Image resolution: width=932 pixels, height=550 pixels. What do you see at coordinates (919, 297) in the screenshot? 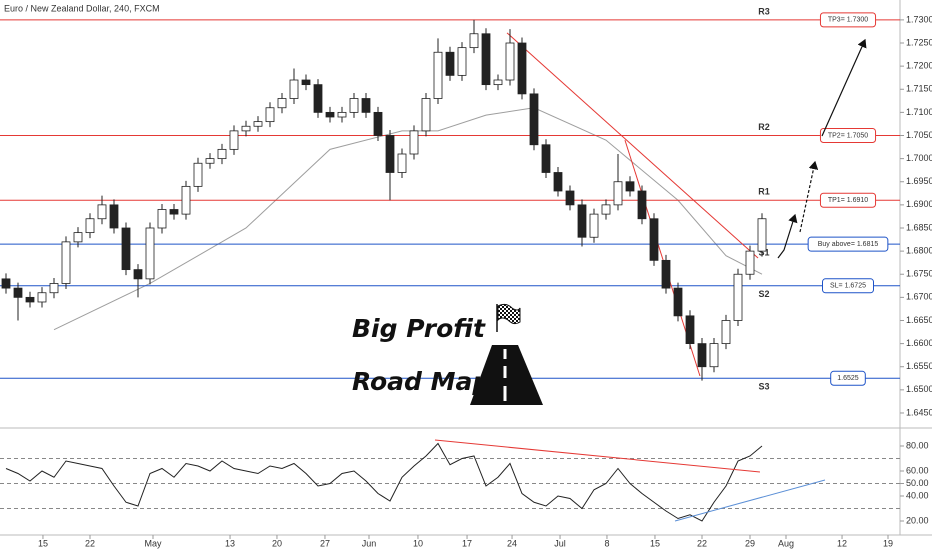
I see `y-tick-label: 1.67000` at bounding box center [919, 297].